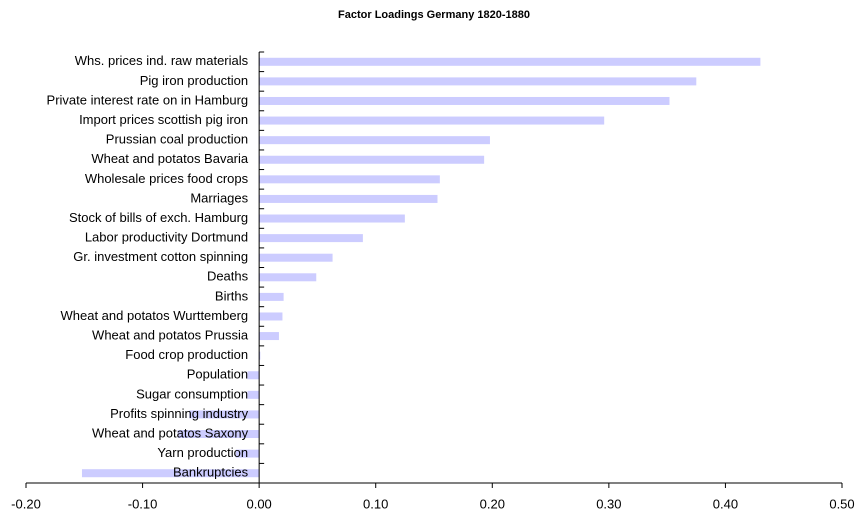 This screenshot has width=859, height=518. I want to click on y-tick-label: Private interest rate on in Hamburg, so click(148, 99).